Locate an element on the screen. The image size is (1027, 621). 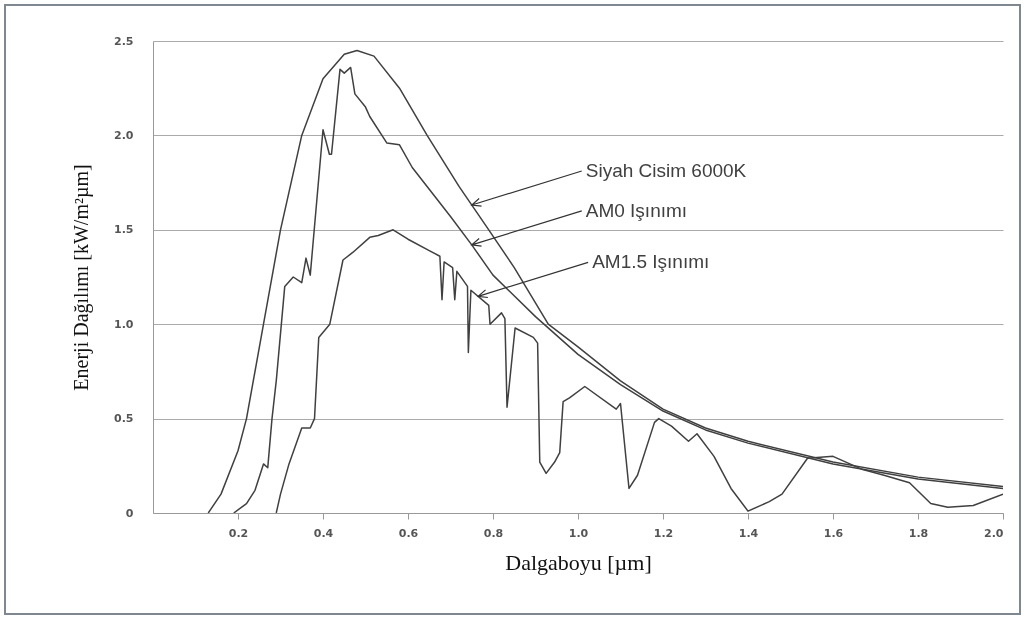
x-axis-title: Dalgaboyu [µm] is located at coordinates (578, 562).